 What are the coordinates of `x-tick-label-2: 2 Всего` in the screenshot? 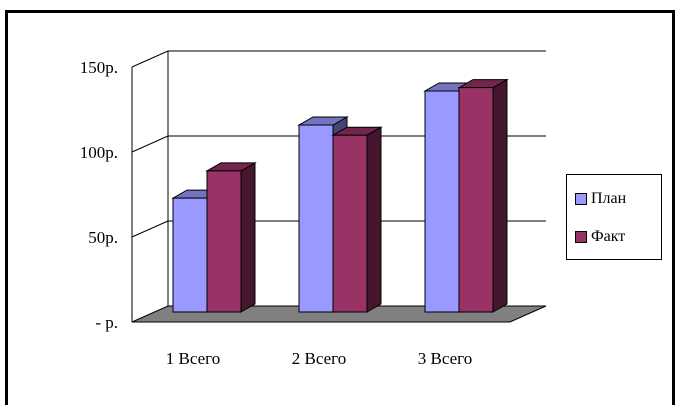 It's located at (319, 358).